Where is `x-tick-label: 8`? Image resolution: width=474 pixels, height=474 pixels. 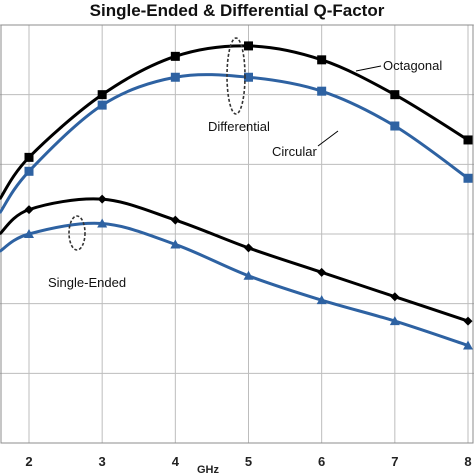
x-tick-label: 8 is located at coordinates (467, 461).